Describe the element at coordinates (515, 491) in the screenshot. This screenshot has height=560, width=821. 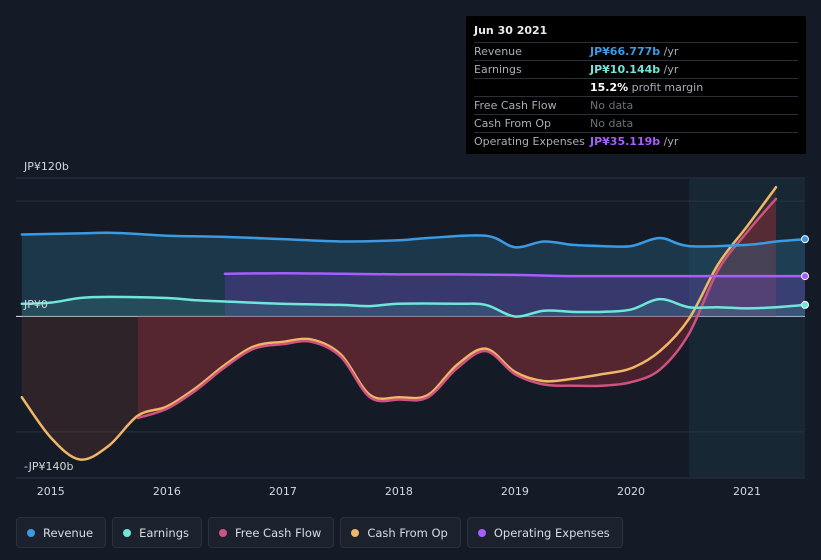
I see `x-tick-label: 2019` at that location.